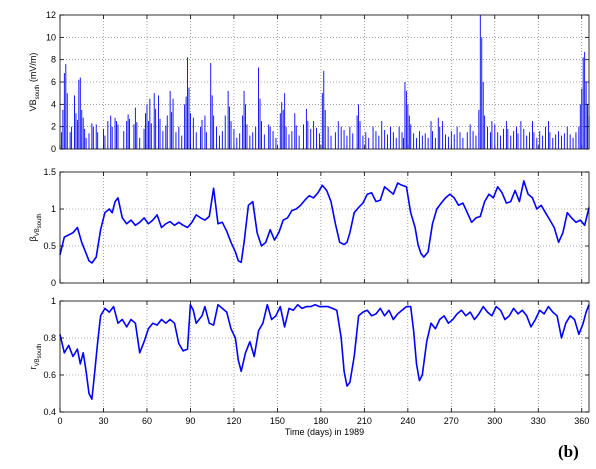 Image resolution: width=596 pixels, height=469 pixels. I want to click on y-tick-label: 4, so click(53, 104).